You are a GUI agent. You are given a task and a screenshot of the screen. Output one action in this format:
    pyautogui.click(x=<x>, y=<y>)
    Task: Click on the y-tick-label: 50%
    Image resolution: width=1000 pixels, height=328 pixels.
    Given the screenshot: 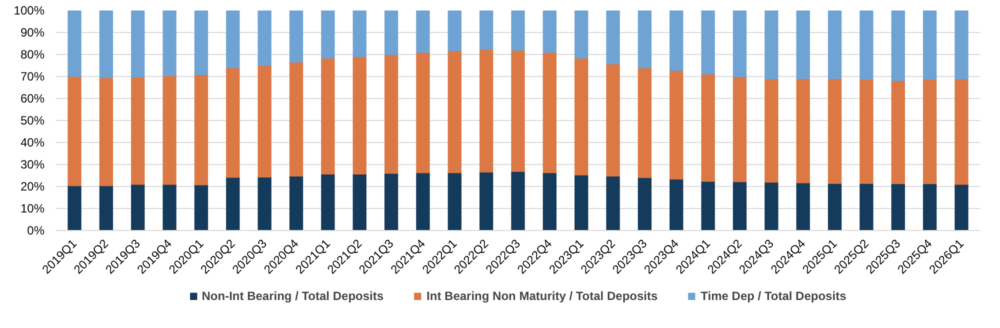 What is the action you would take?
    pyautogui.click(x=32, y=121)
    